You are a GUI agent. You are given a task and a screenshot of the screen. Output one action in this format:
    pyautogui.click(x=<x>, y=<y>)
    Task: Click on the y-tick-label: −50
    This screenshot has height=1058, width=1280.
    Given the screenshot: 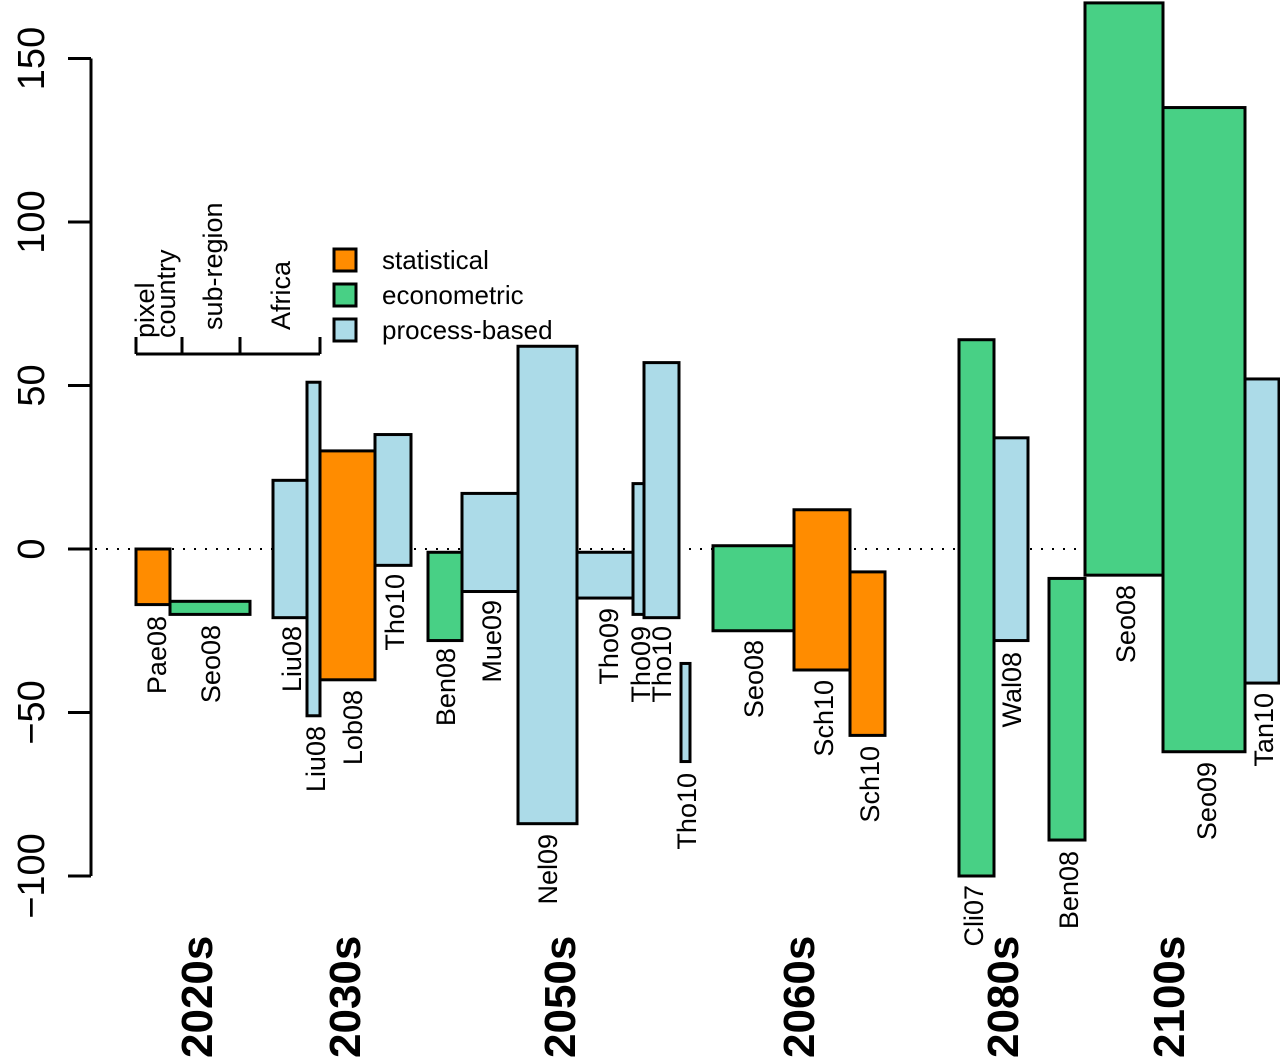 What is the action you would take?
    pyautogui.click(x=32, y=712)
    